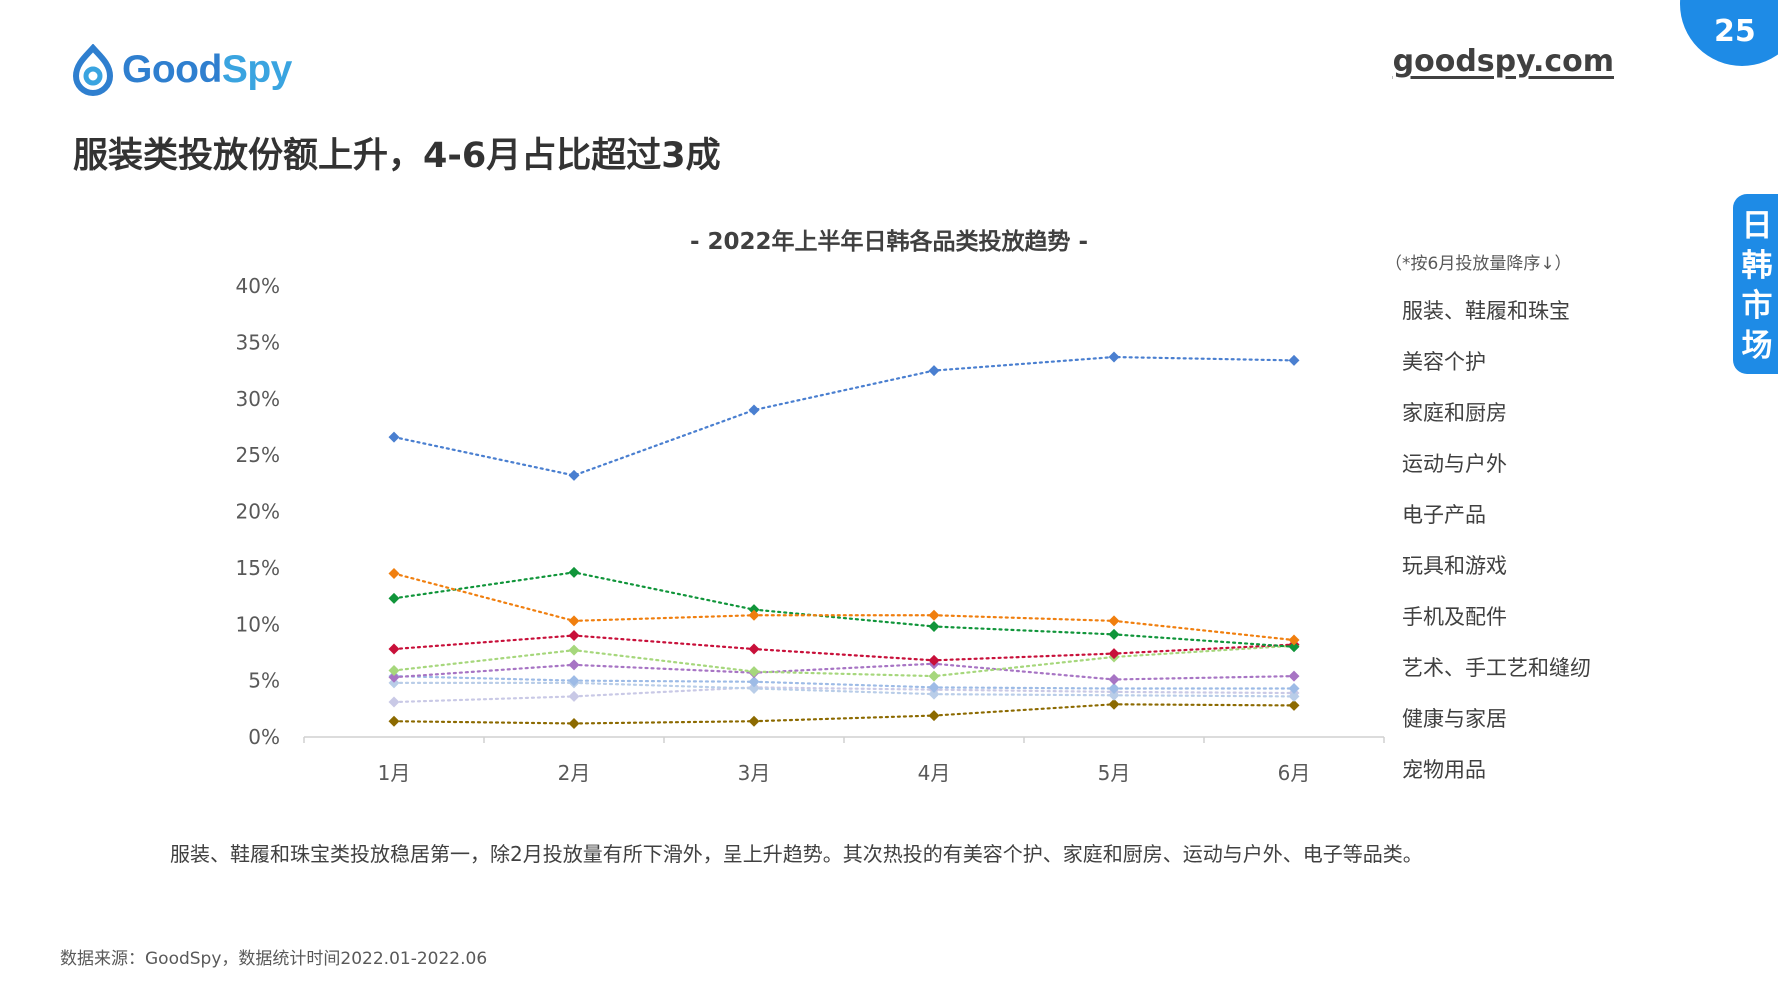 The height and width of the screenshot is (1000, 1778). I want to click on y-tick-label: 0%, so click(264, 737).